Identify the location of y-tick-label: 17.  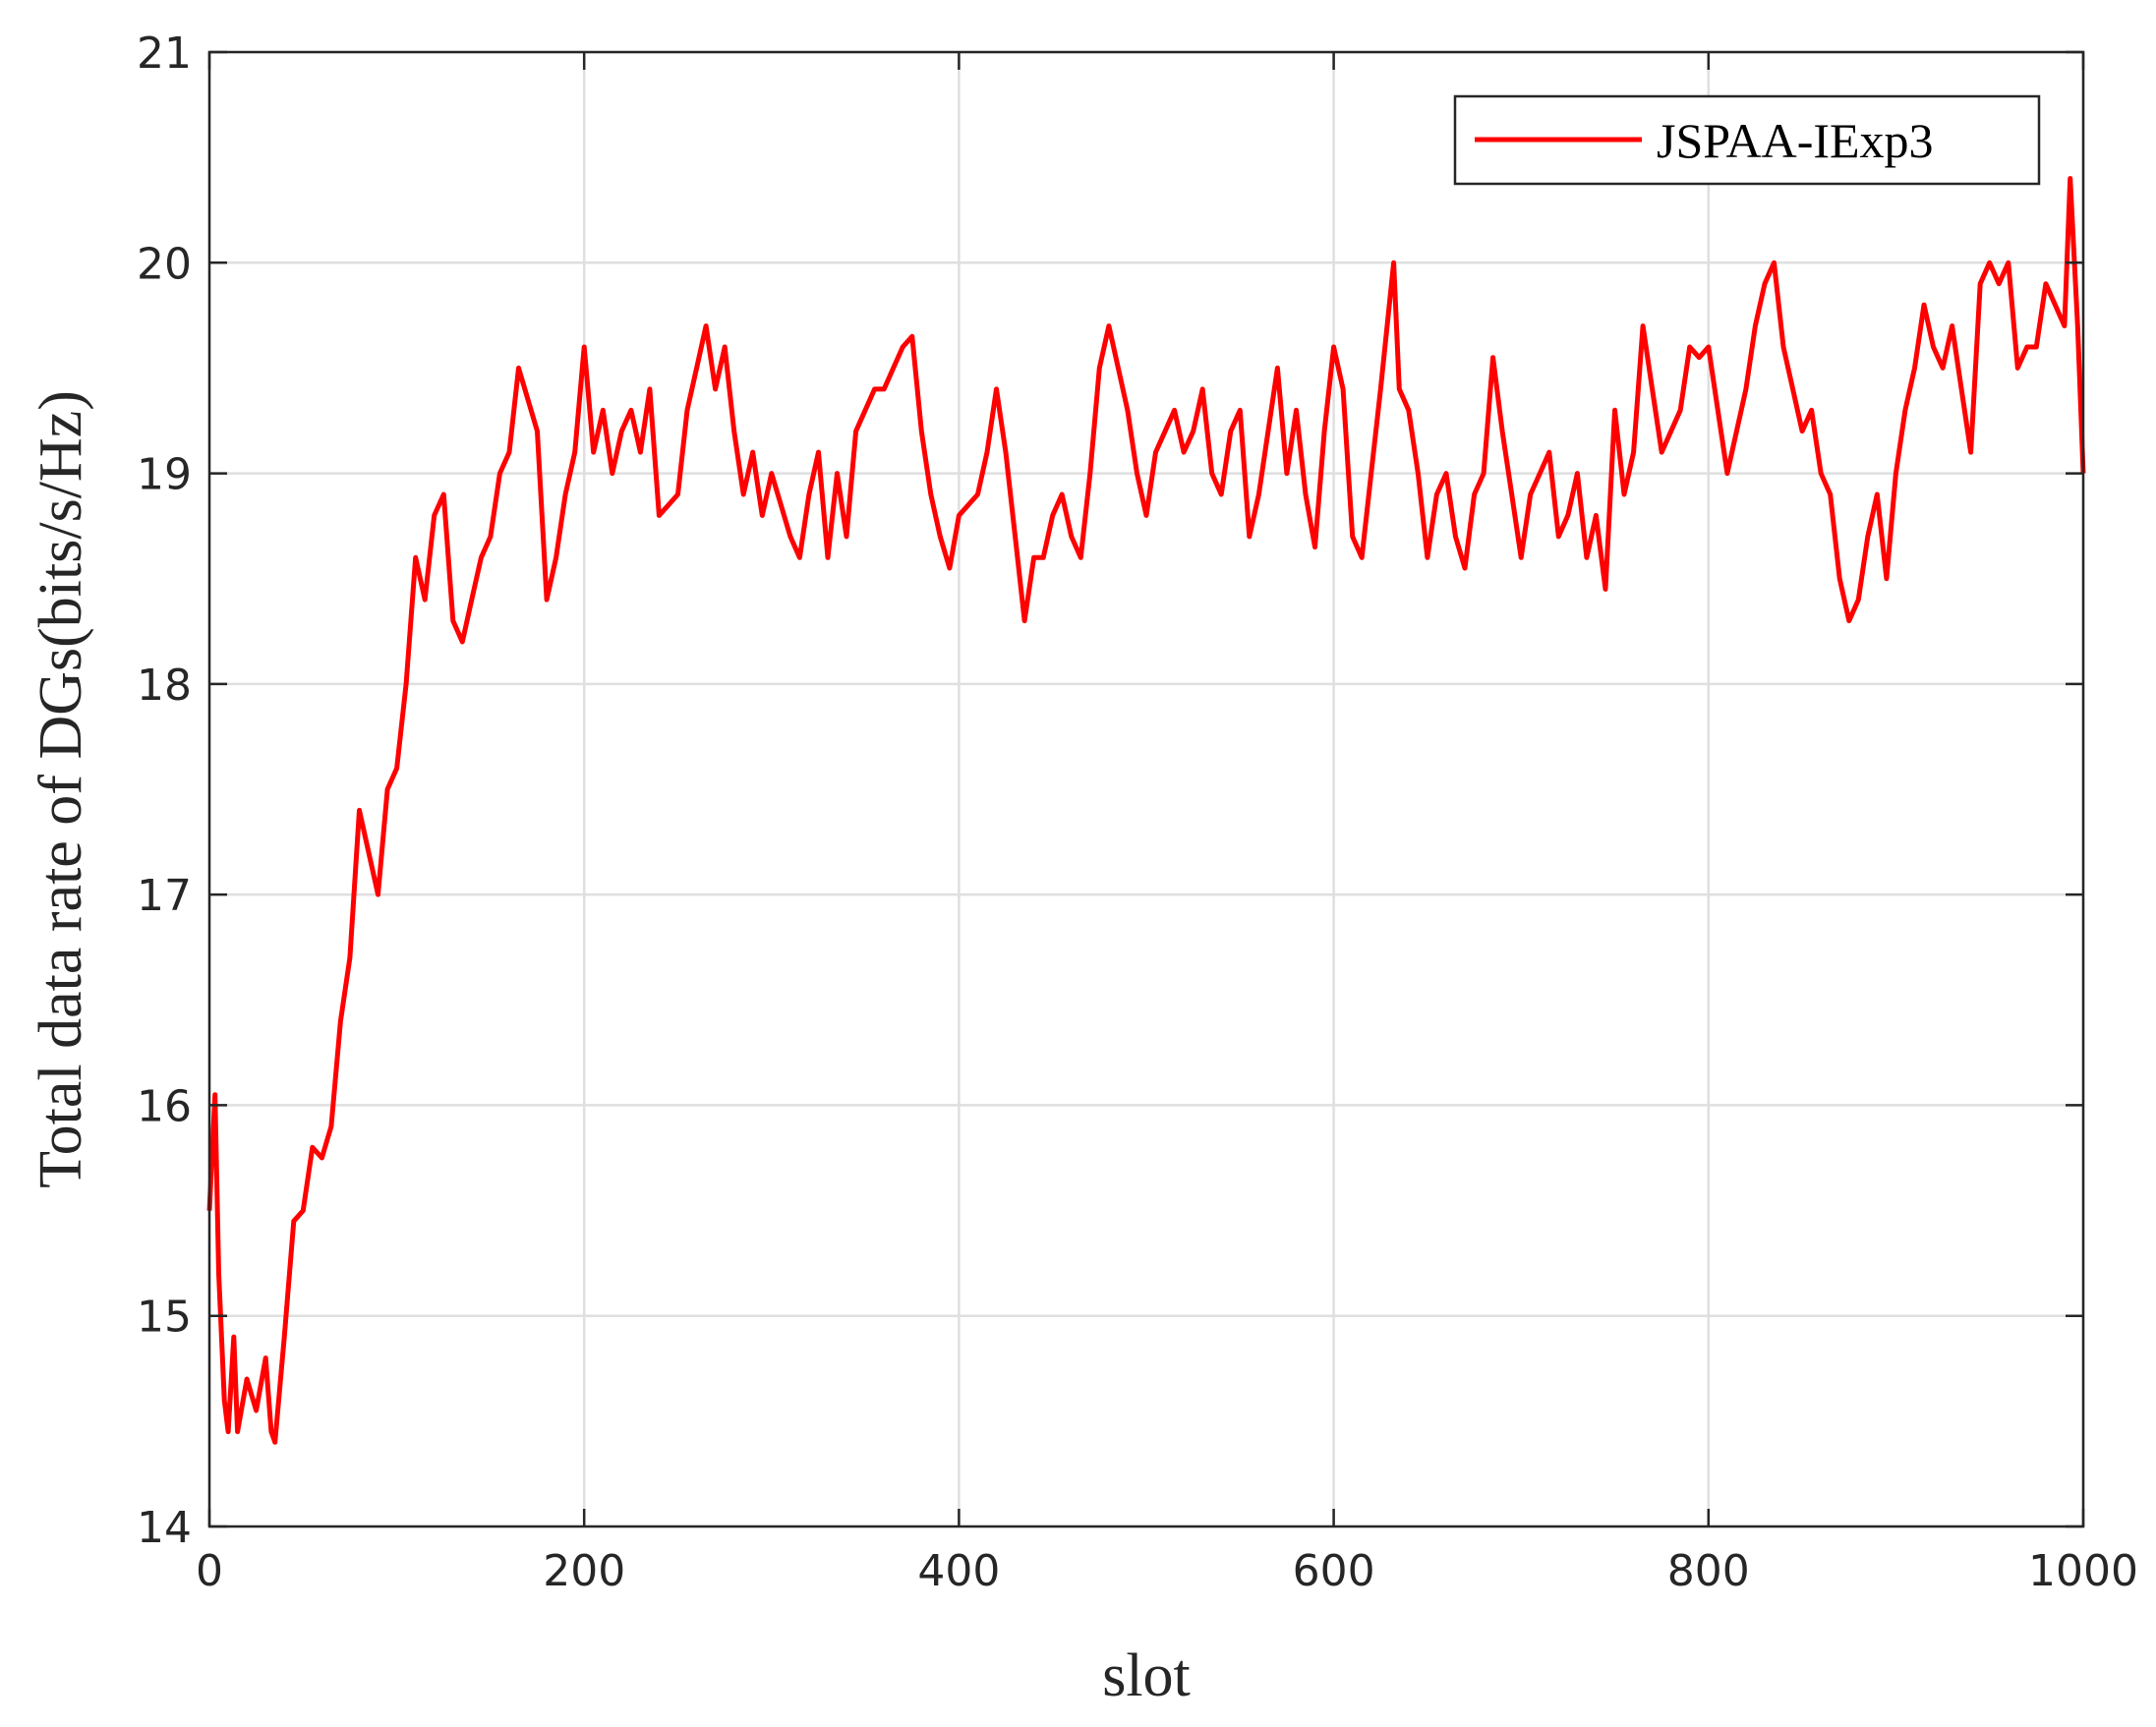
(164, 896).